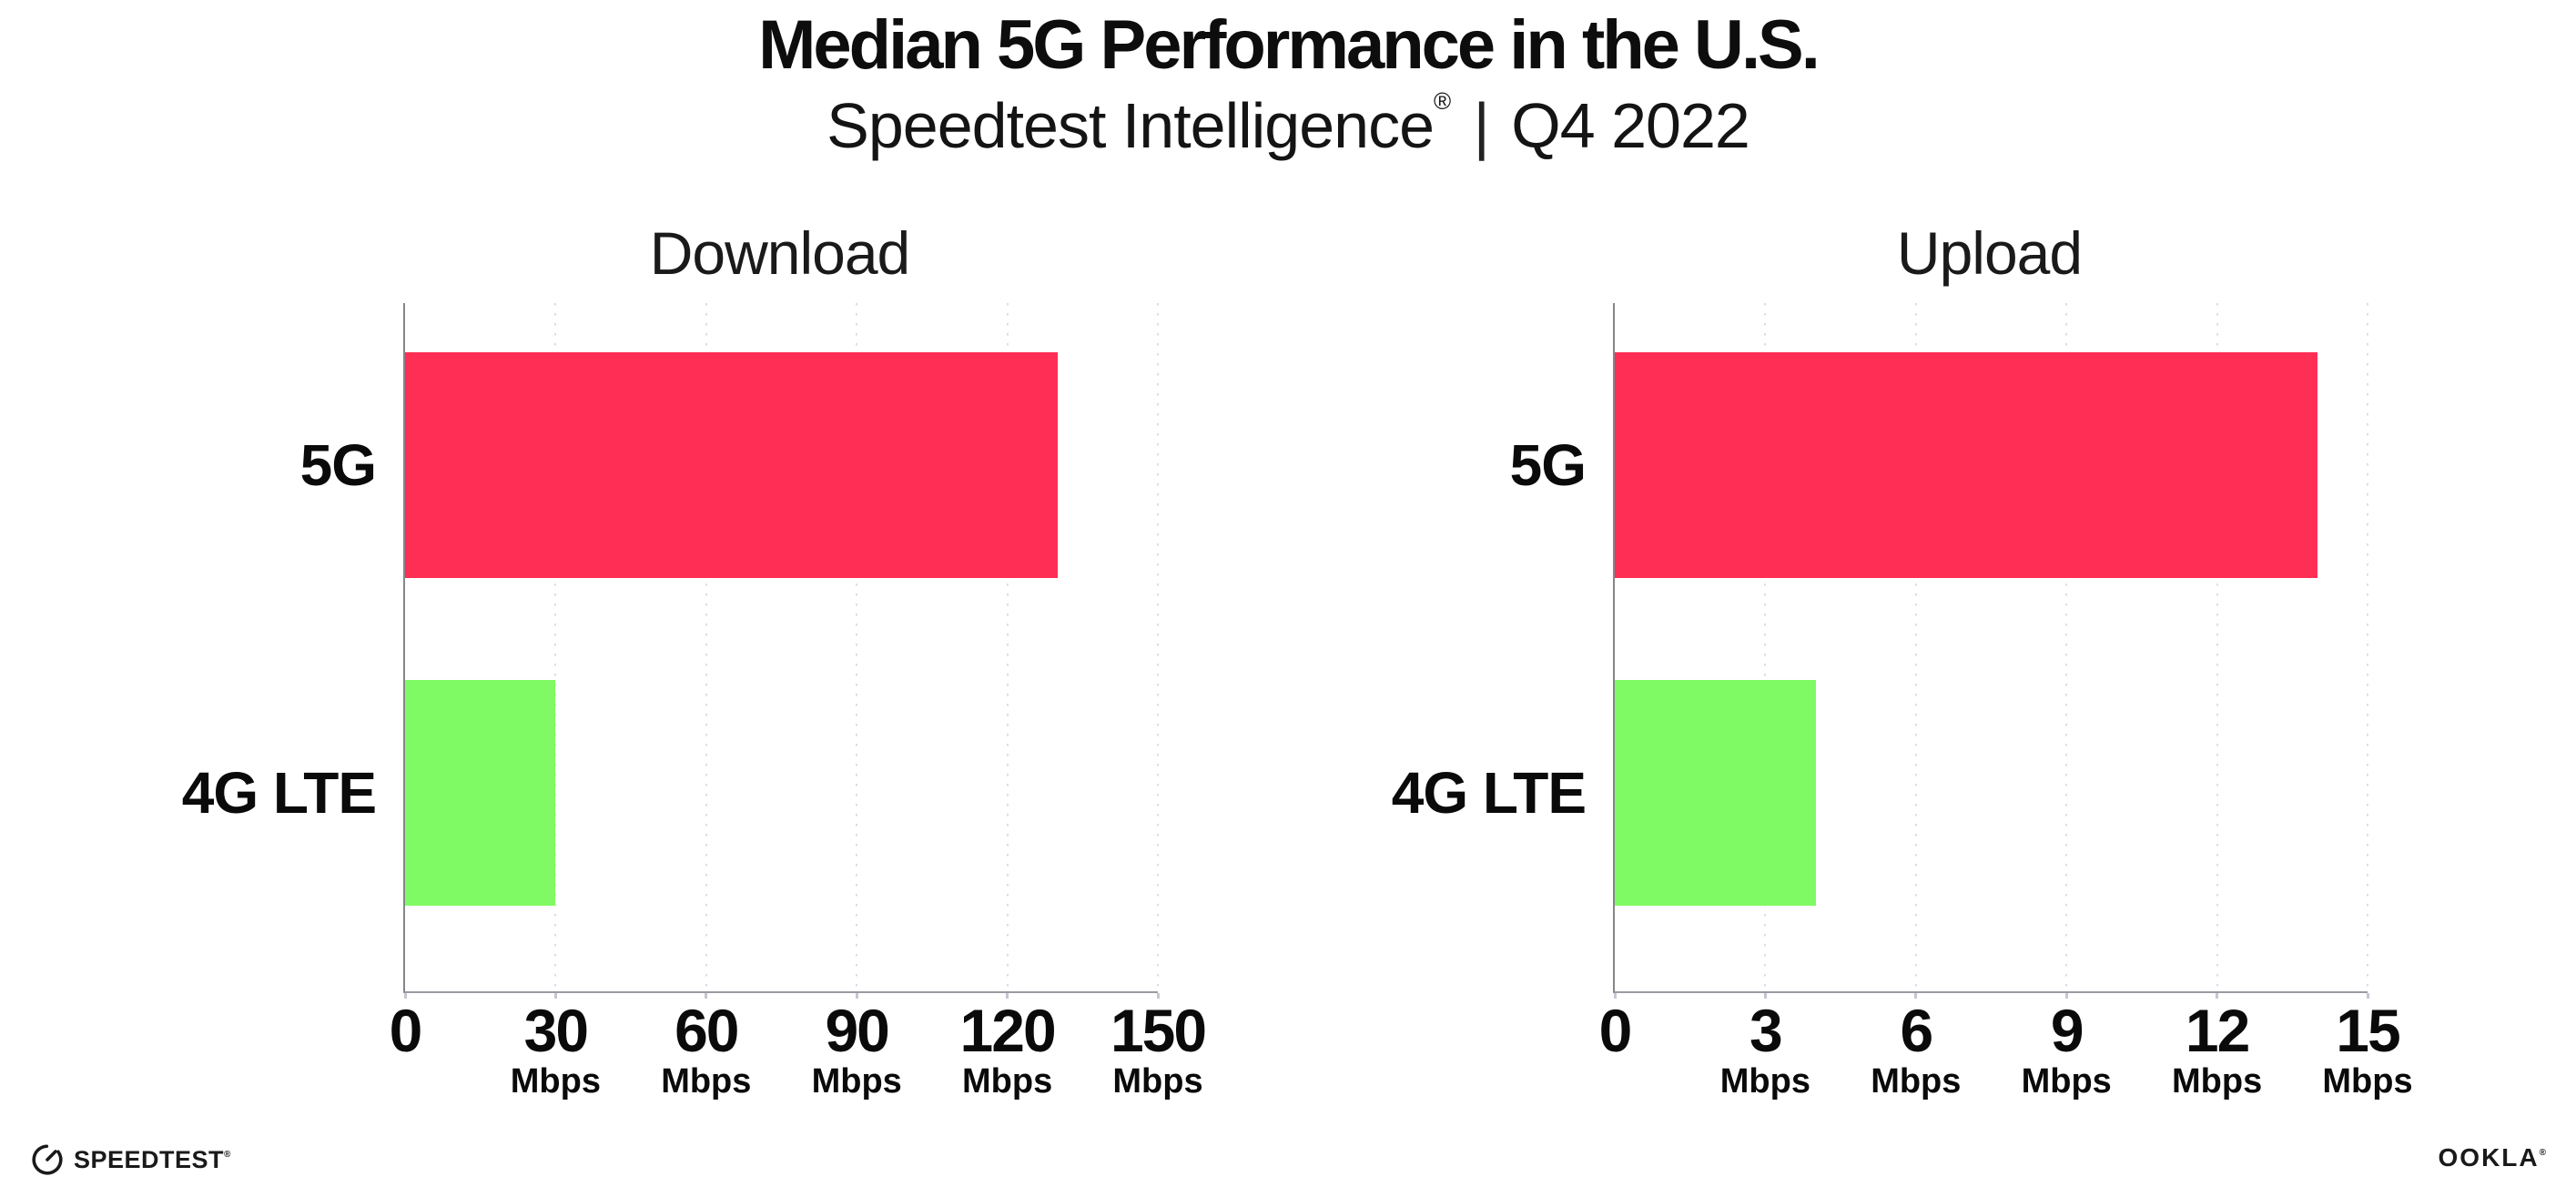  What do you see at coordinates (1764, 1082) in the screenshot?
I see `x-tick-unit-upload-3: Mbps` at bounding box center [1764, 1082].